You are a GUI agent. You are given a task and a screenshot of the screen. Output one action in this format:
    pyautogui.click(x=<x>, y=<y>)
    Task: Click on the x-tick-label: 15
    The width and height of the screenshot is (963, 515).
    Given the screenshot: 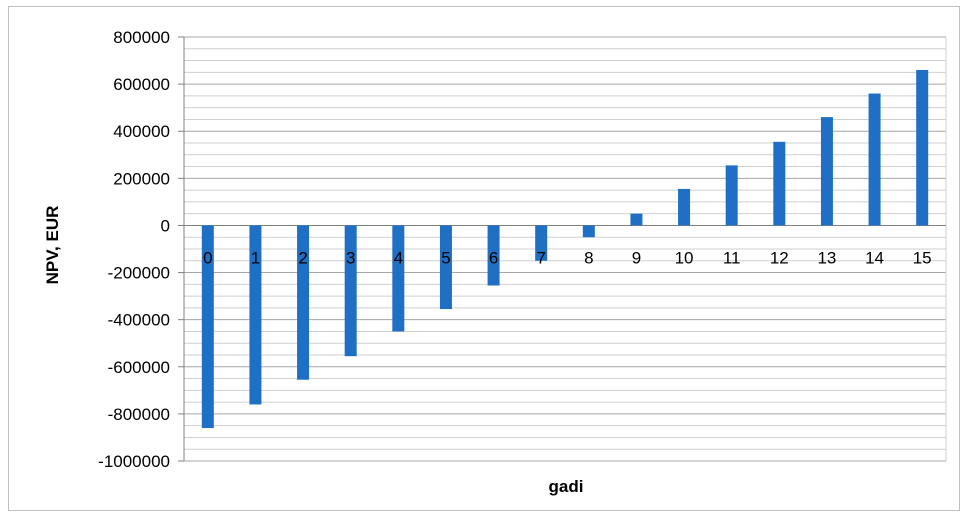 What is the action you would take?
    pyautogui.click(x=922, y=257)
    